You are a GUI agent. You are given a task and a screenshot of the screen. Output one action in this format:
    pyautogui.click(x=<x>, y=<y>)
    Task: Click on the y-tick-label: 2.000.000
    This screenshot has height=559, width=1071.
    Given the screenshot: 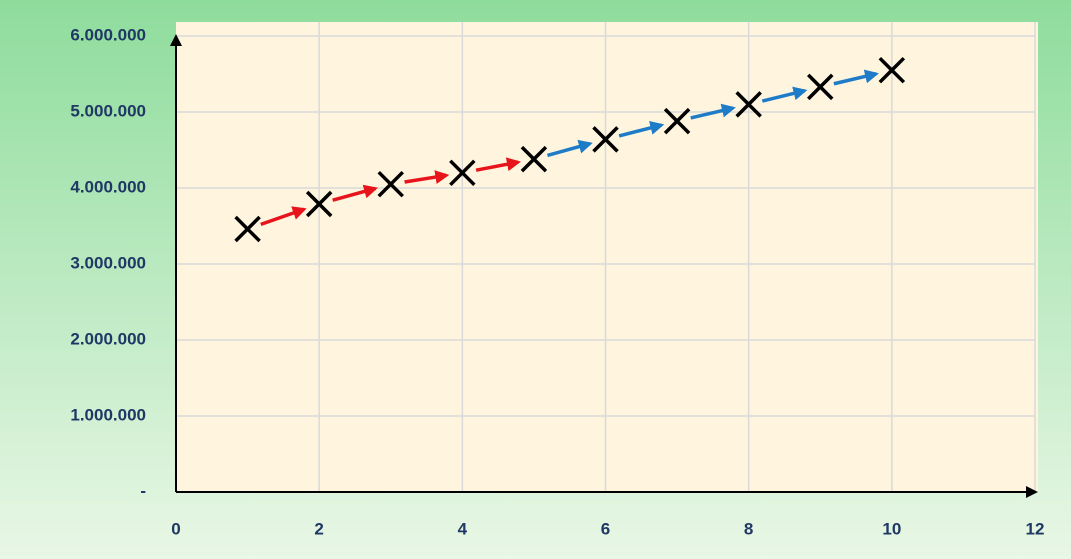 What is the action you would take?
    pyautogui.click(x=108, y=338)
    